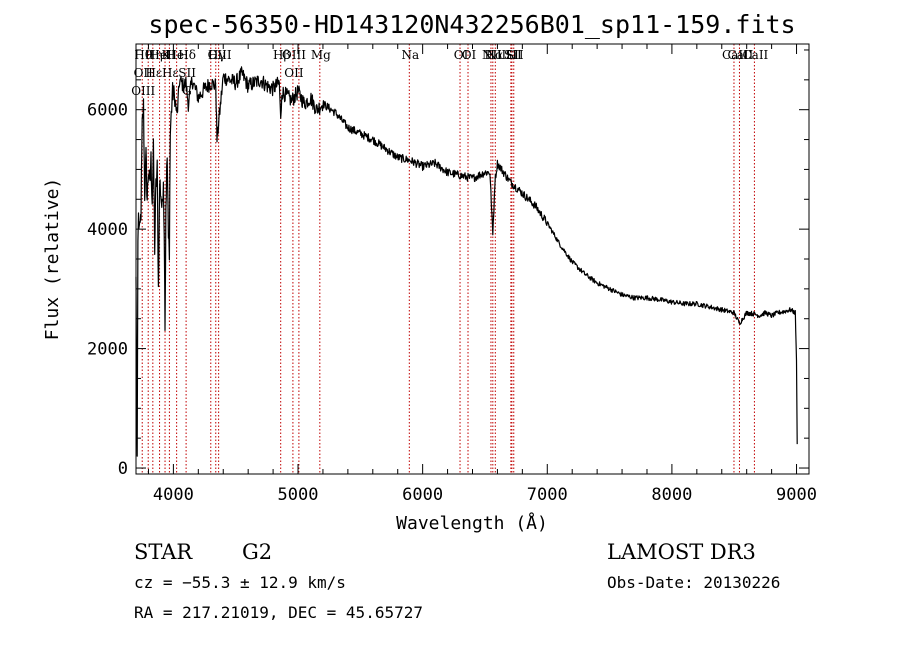 This screenshot has width=900, height=649. Describe the element at coordinates (163, 552) in the screenshot. I see `object-class: STAR` at that location.